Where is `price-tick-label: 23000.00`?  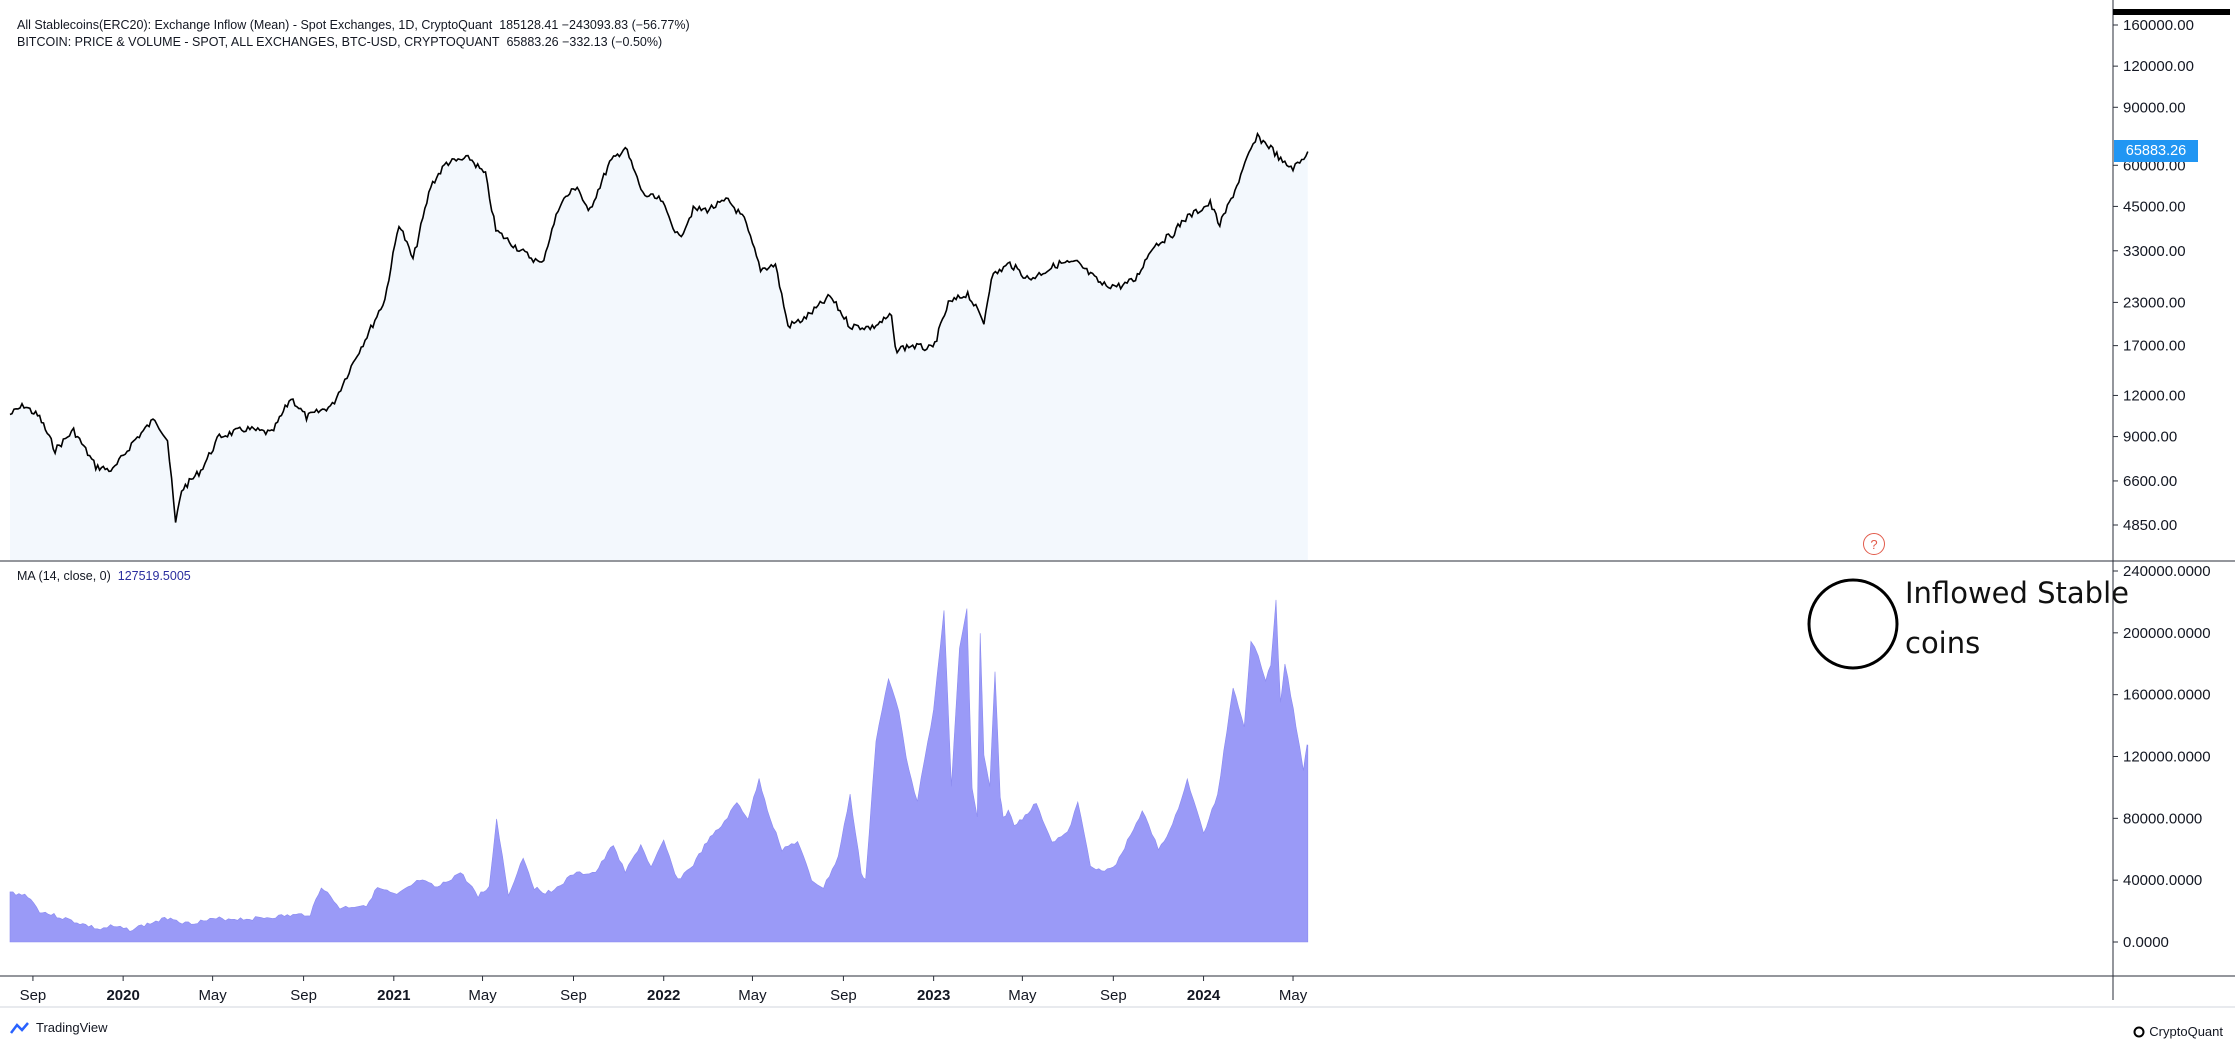
price-tick-label: 23000.00 is located at coordinates (2154, 302).